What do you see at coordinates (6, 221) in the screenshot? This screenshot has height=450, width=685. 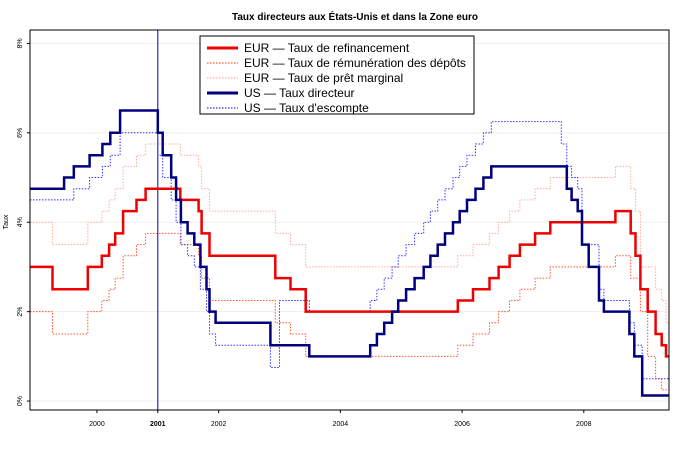 I see `y-axis-label: Taux` at bounding box center [6, 221].